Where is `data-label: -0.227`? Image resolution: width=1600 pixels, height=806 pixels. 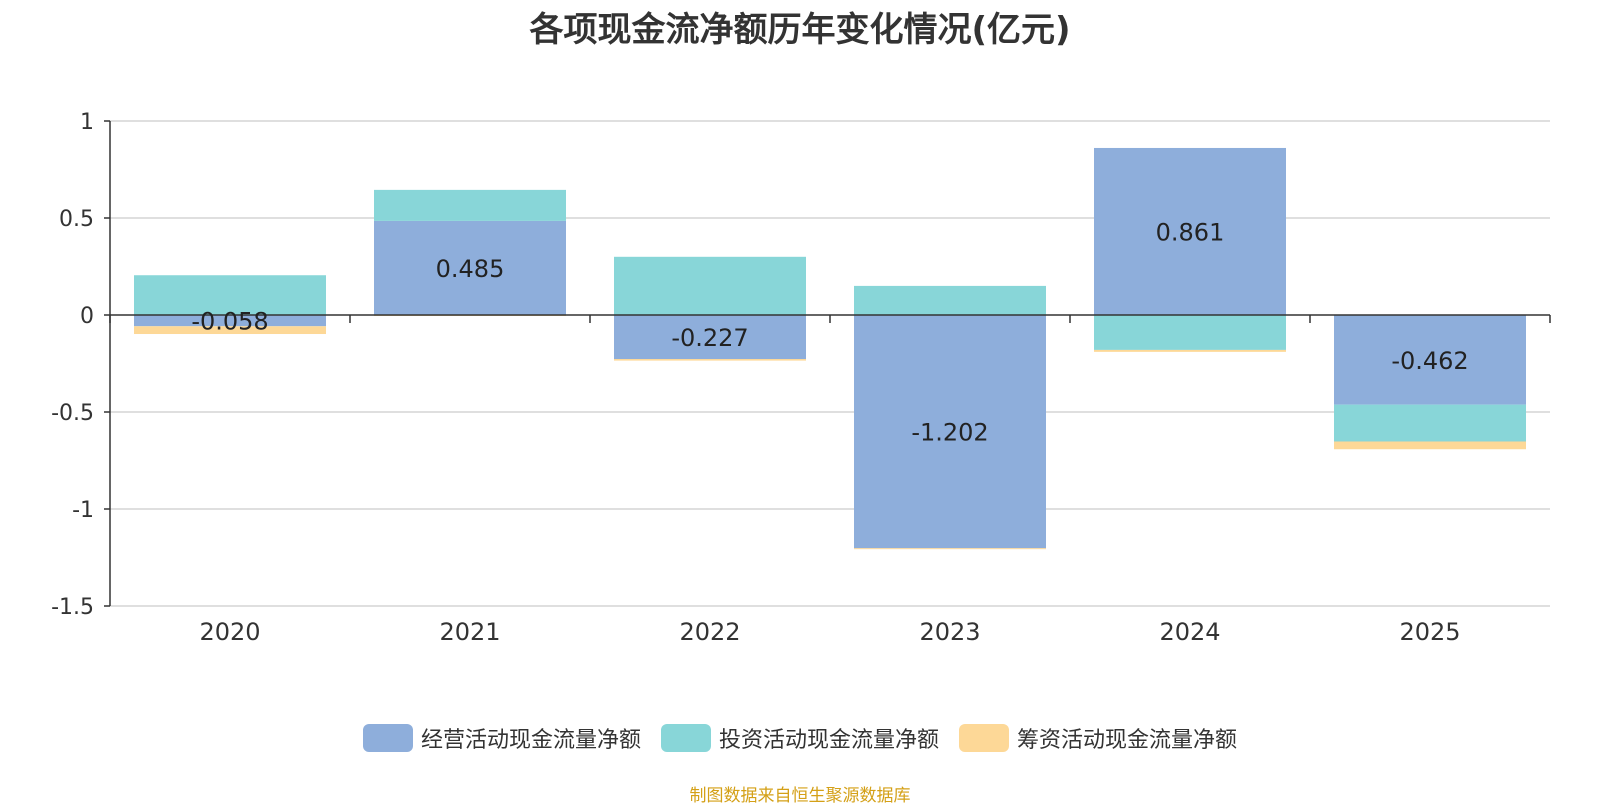 data-label: -0.227 is located at coordinates (709, 338).